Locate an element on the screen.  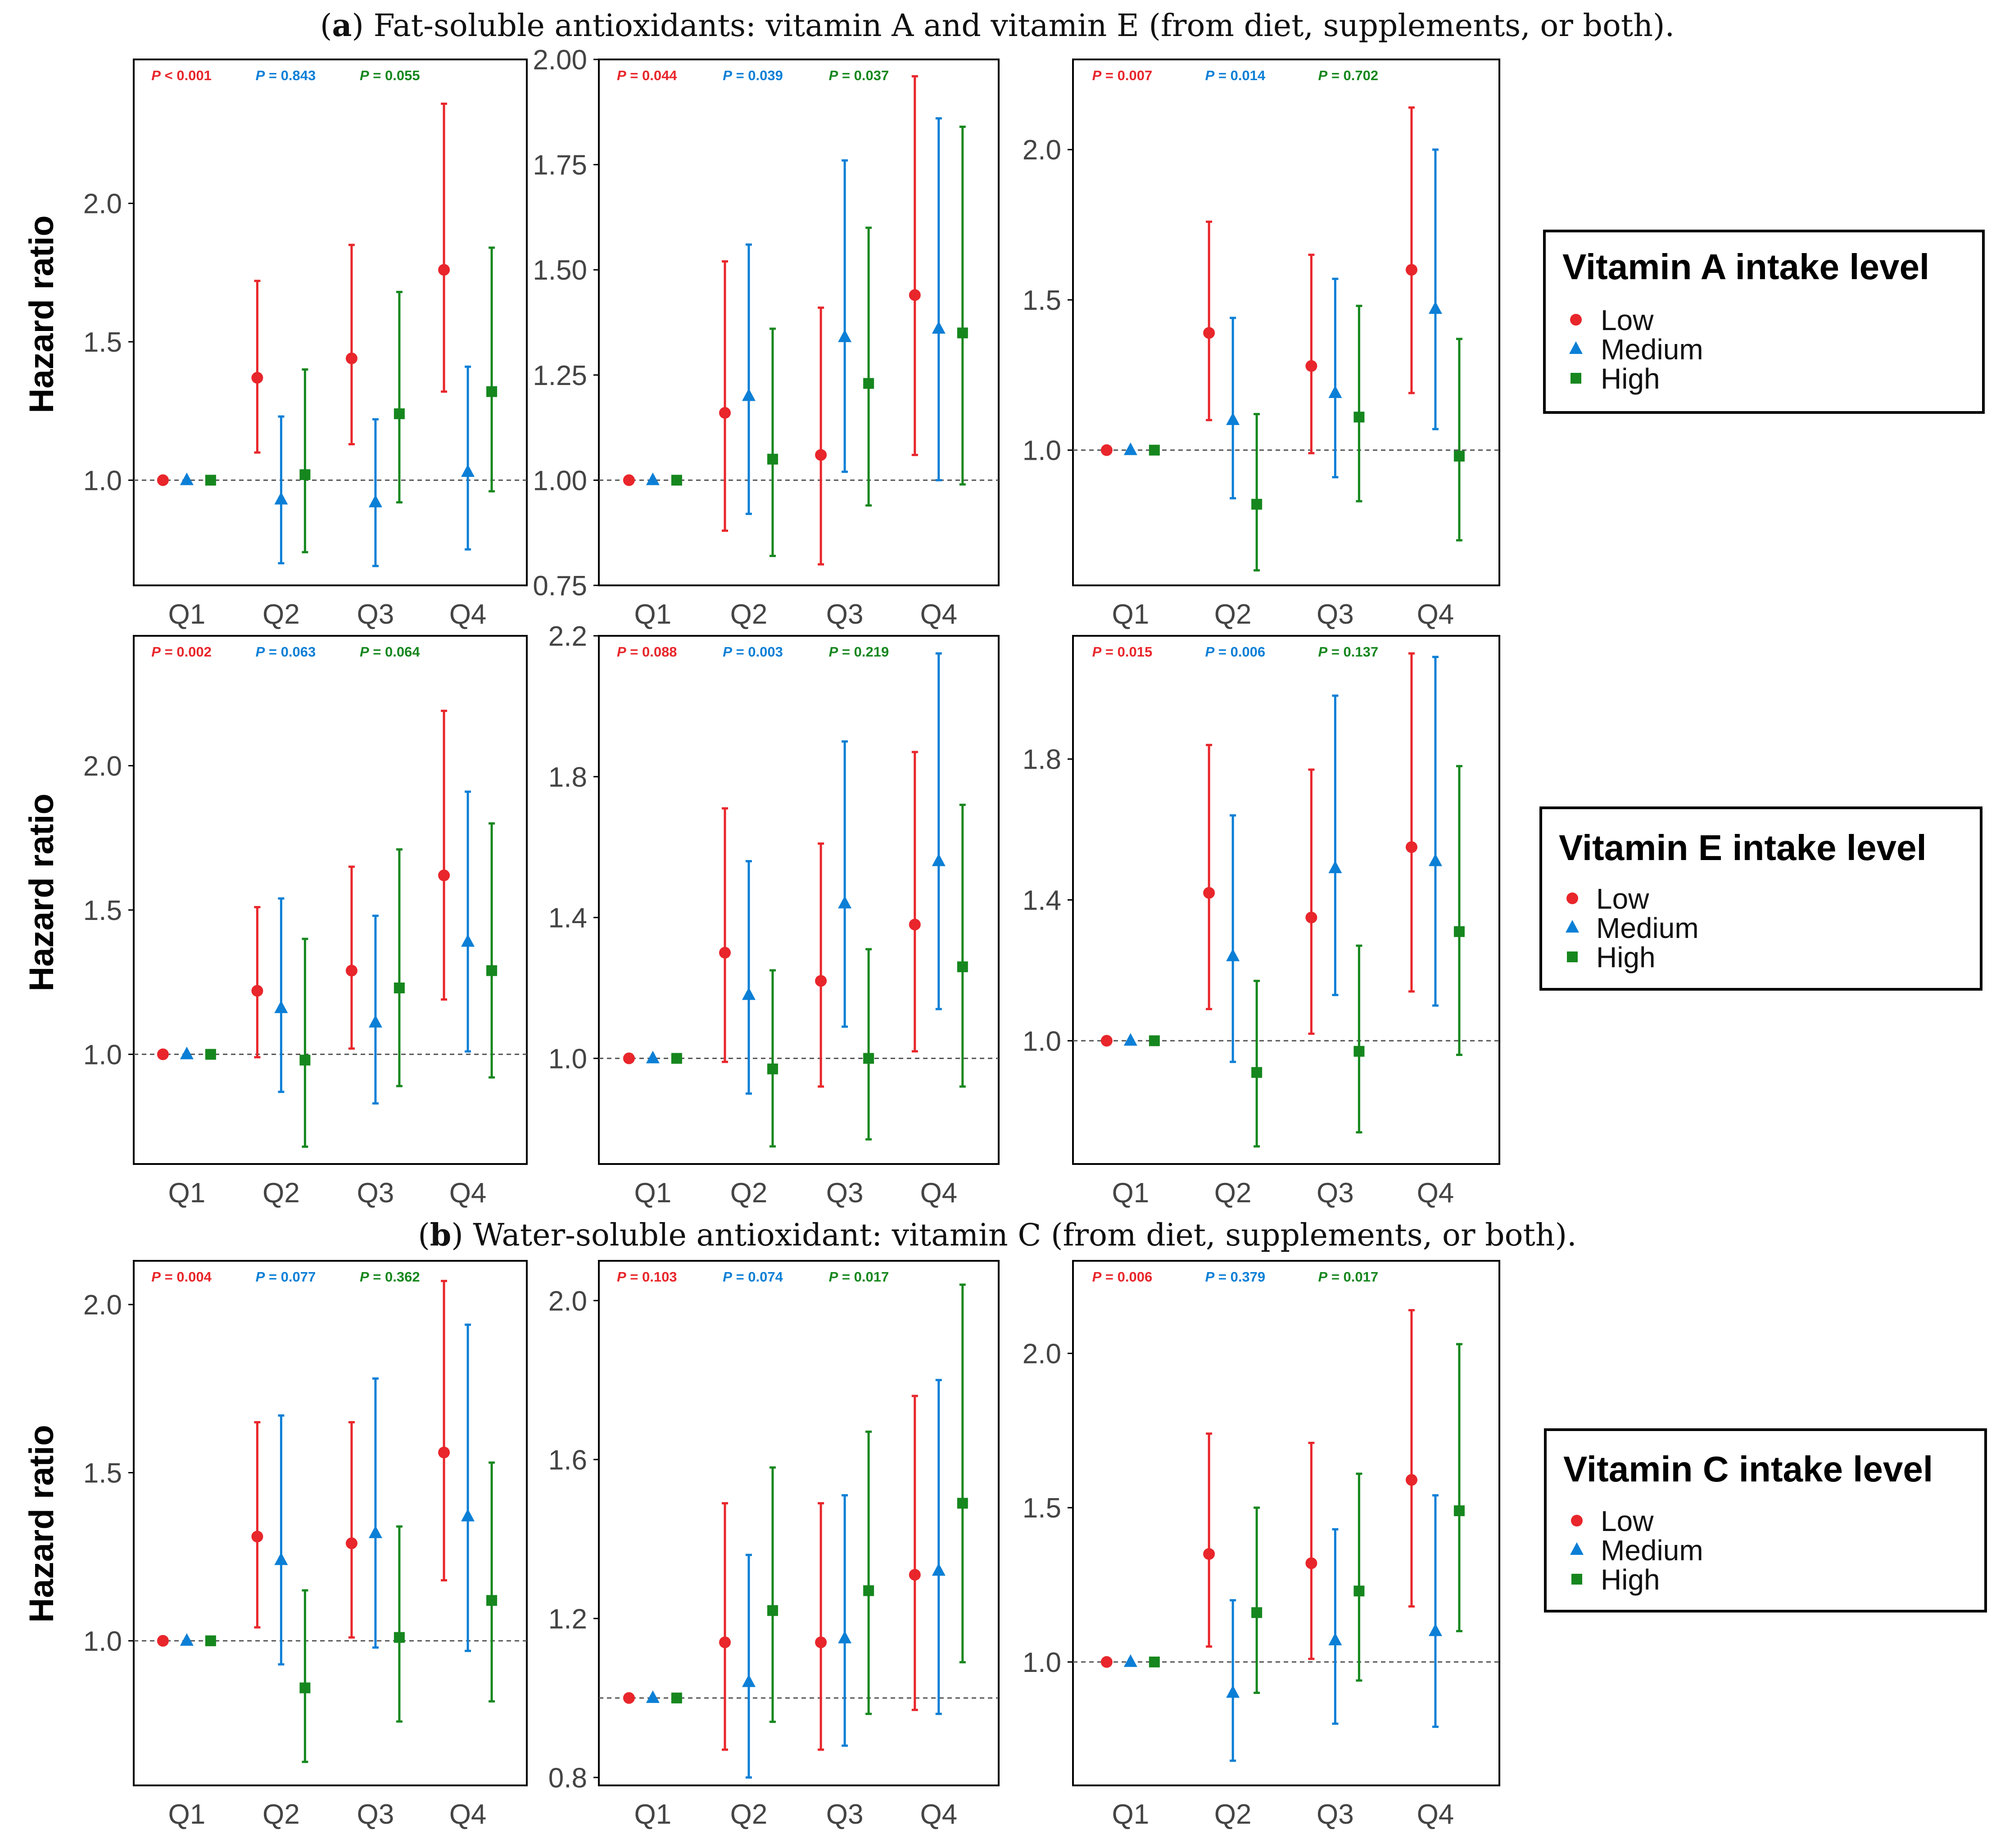
p-value-medium: P = 0.077 is located at coordinates (286, 1277).